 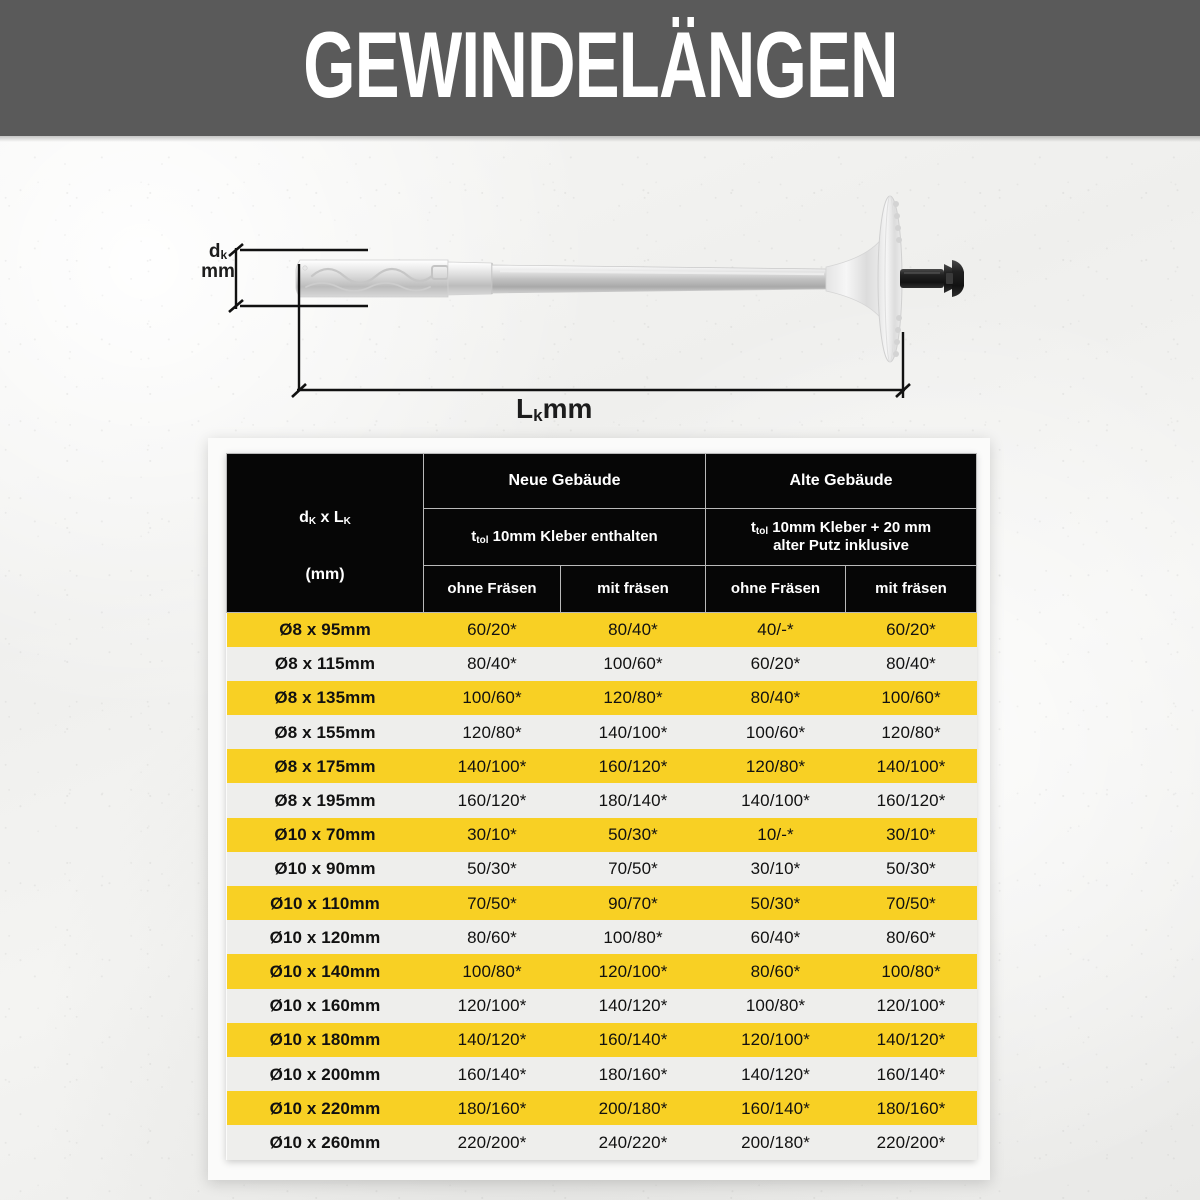 What do you see at coordinates (841, 481) in the screenshot?
I see `header-group-old-buildings: Alte Gebäude` at bounding box center [841, 481].